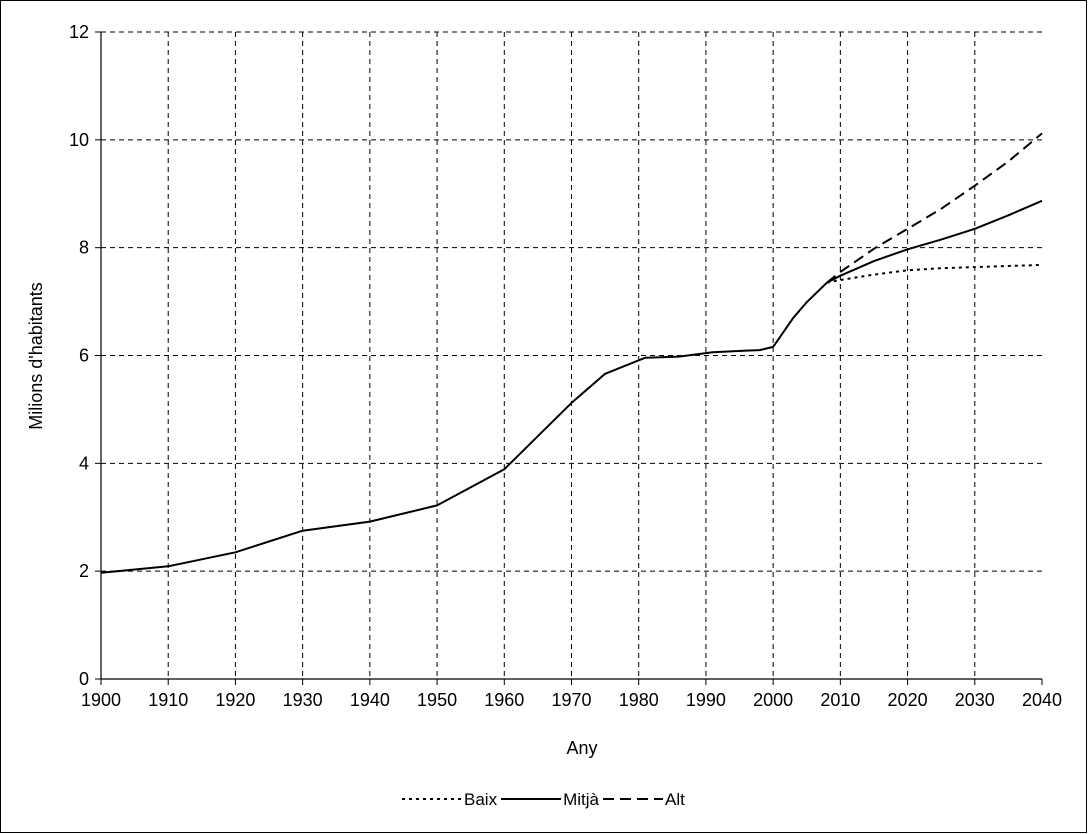 The image size is (1088, 834). Describe the element at coordinates (235, 700) in the screenshot. I see `x-tick-label: 1920` at that location.